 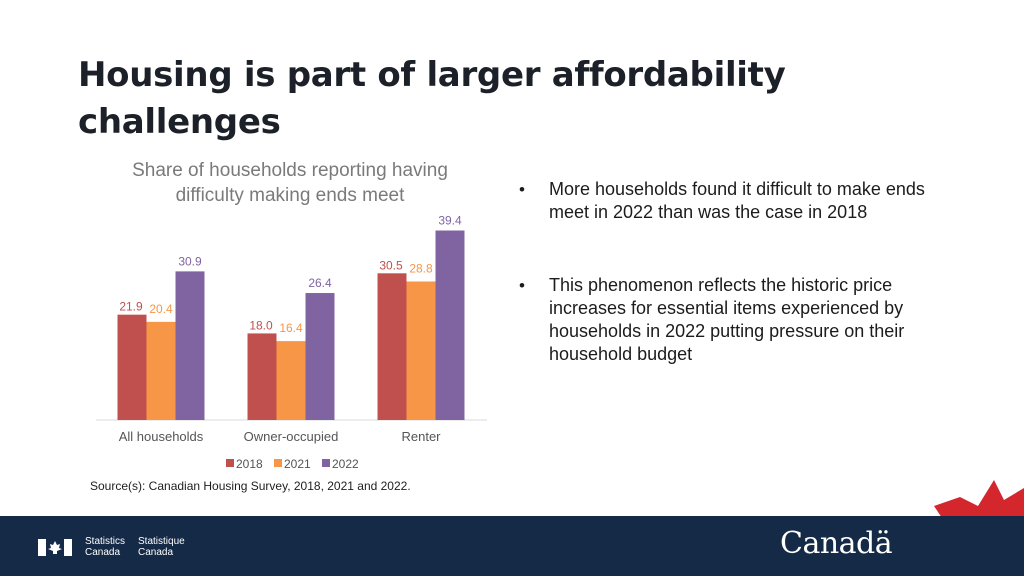 What do you see at coordinates (450, 221) in the screenshot?
I see `data-label: 39.4` at bounding box center [450, 221].